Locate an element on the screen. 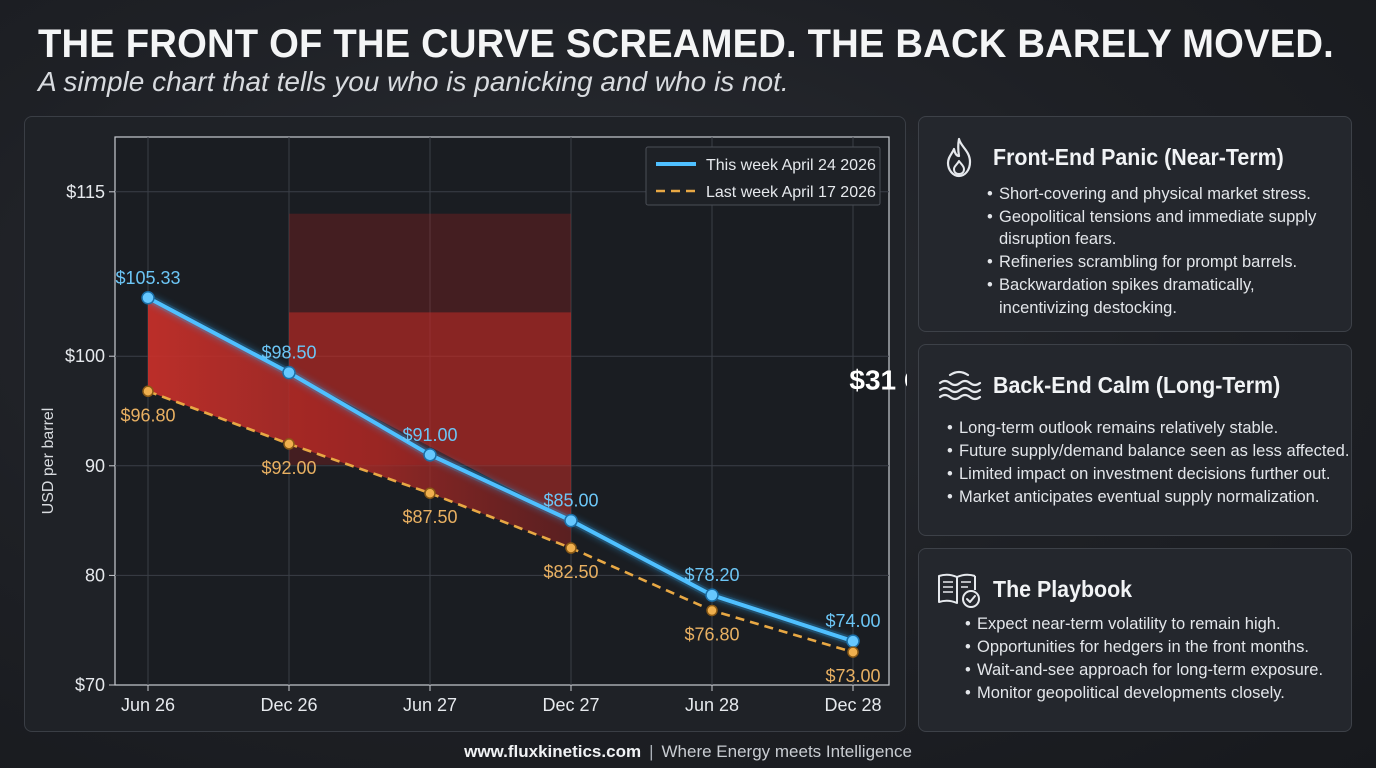 The image size is (1376, 768). calm-waves-icon is located at coordinates (959, 385).